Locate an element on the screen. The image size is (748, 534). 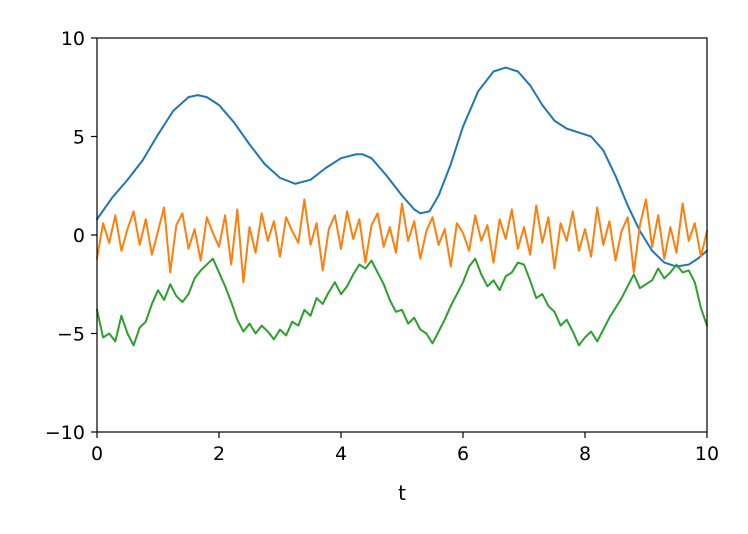
y-tick-label: −5 is located at coordinates (71, 335).